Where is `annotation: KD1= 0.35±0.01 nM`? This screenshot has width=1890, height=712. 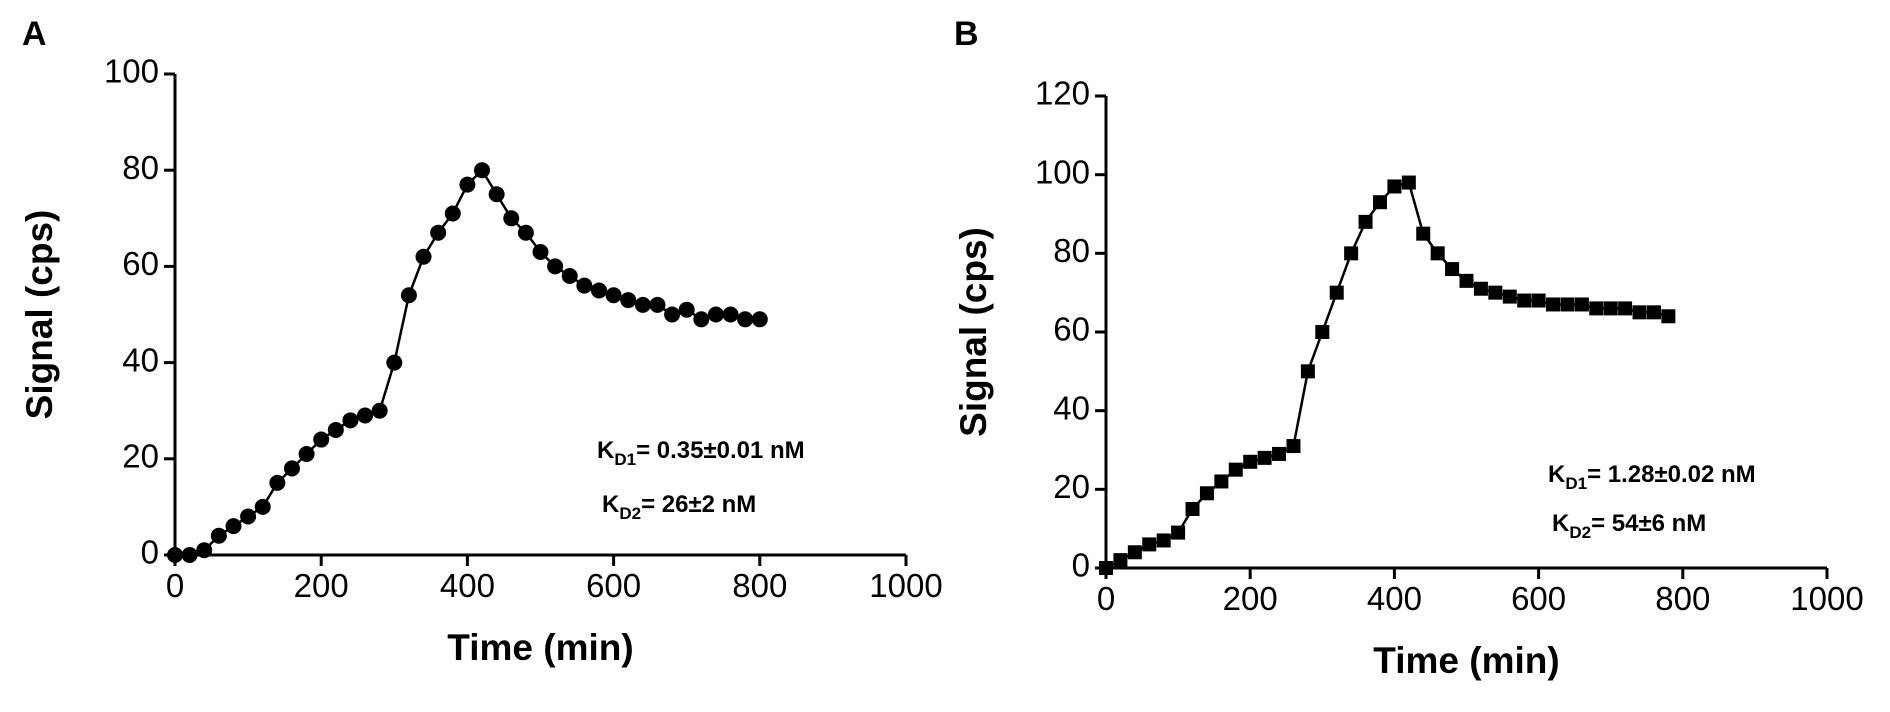
annotation: KD1= 0.35±0.01 nM is located at coordinates (701, 453).